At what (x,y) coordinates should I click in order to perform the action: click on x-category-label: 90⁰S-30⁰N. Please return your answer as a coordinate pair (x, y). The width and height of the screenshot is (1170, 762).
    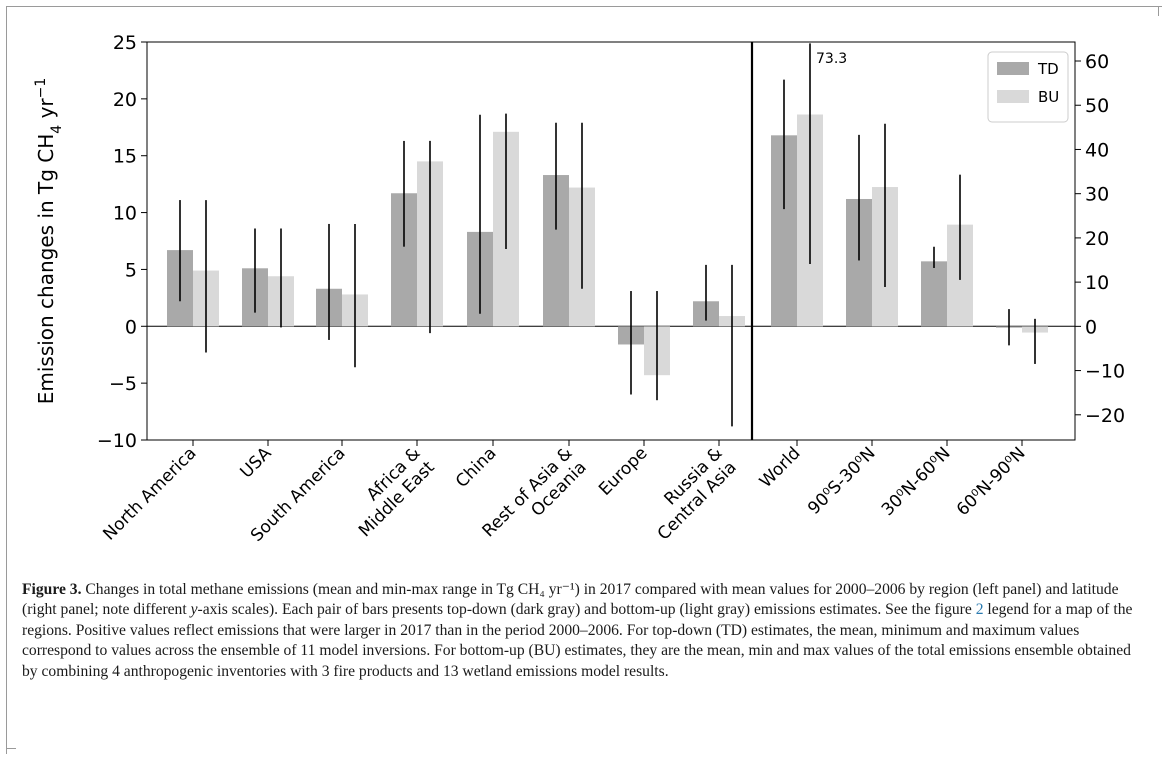
    Looking at the image, I should click on (841, 480).